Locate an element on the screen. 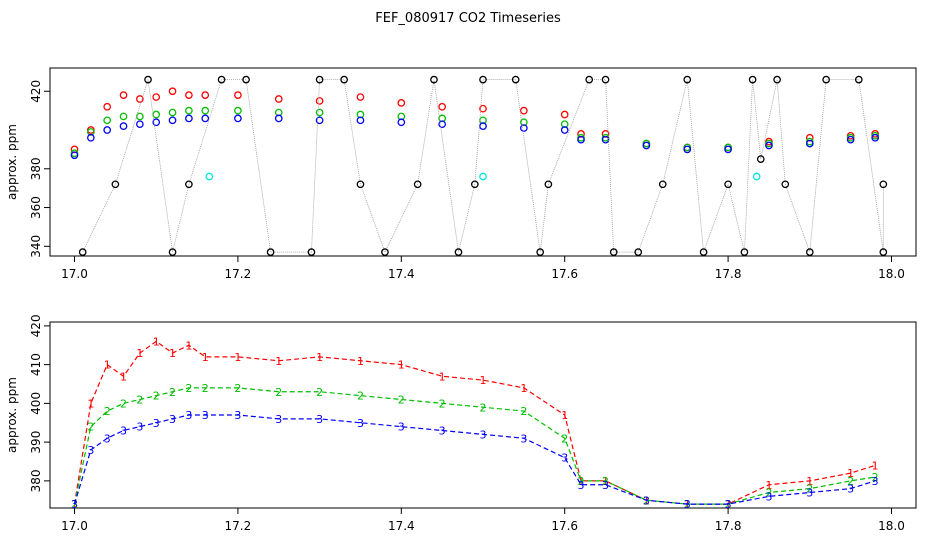  bottom-y-tick-label: 400 is located at coordinates (36, 403).